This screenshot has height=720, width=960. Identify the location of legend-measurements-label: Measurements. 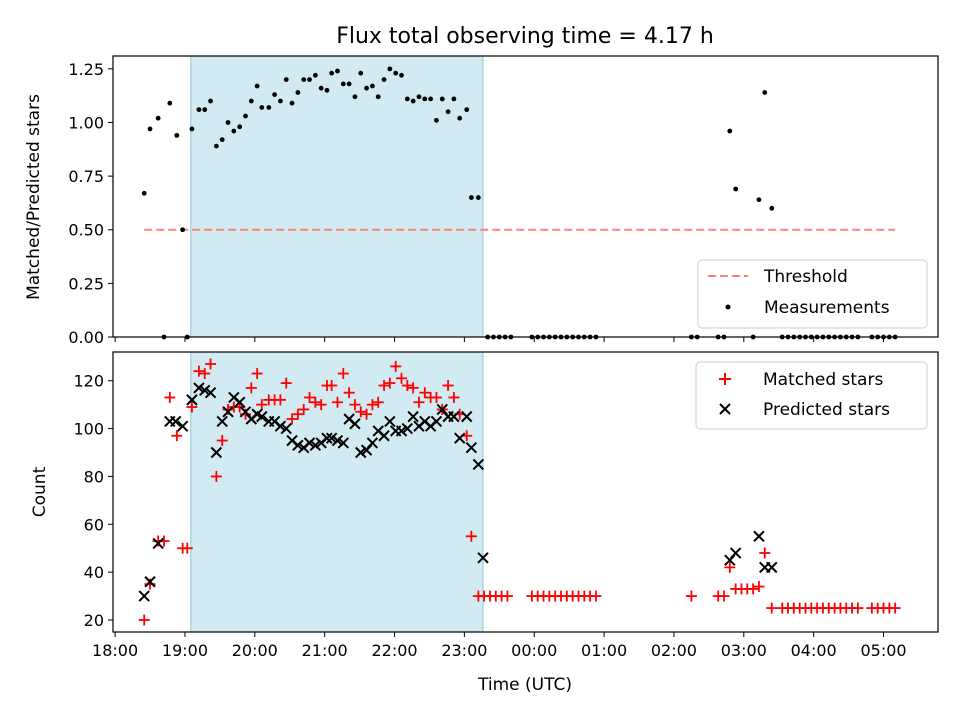
(827, 308).